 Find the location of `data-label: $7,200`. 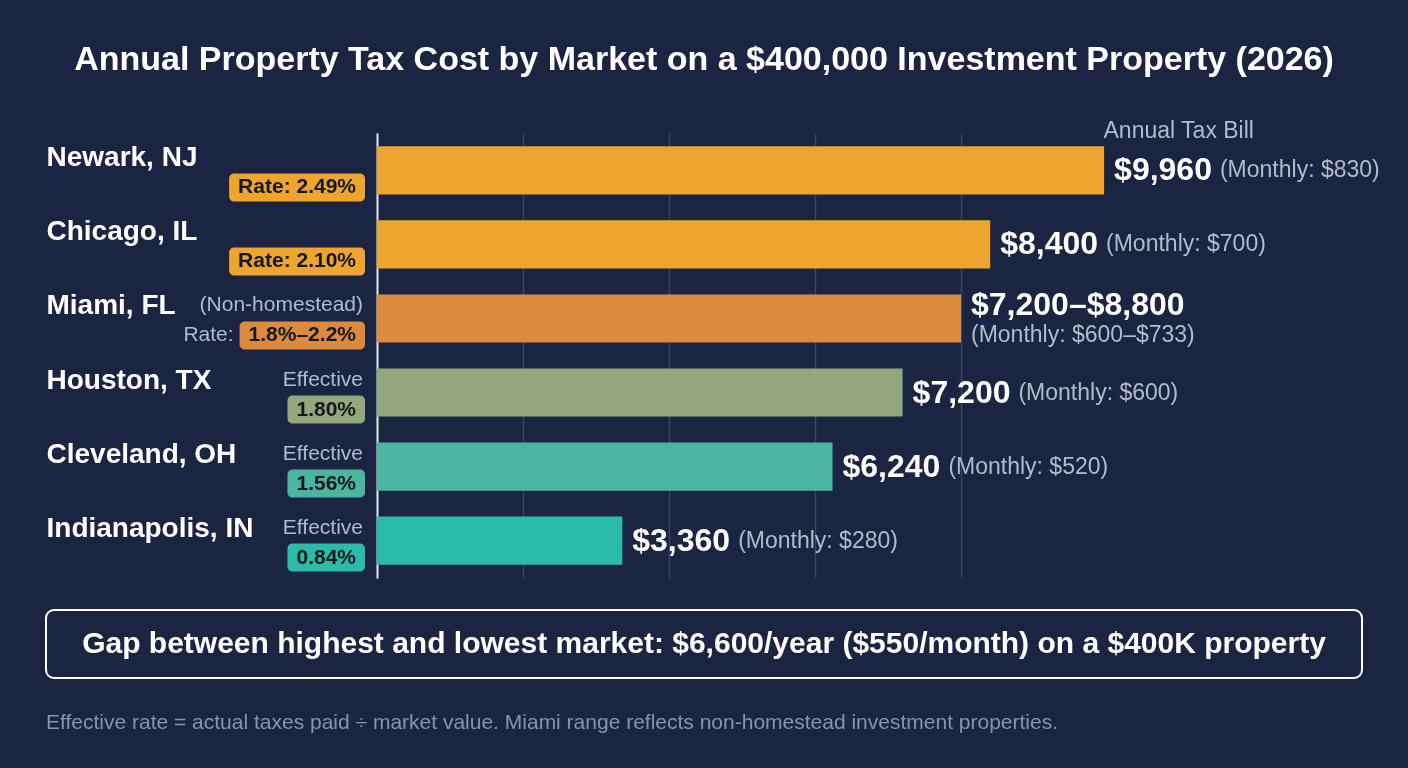

data-label: $7,200 is located at coordinates (961, 391).